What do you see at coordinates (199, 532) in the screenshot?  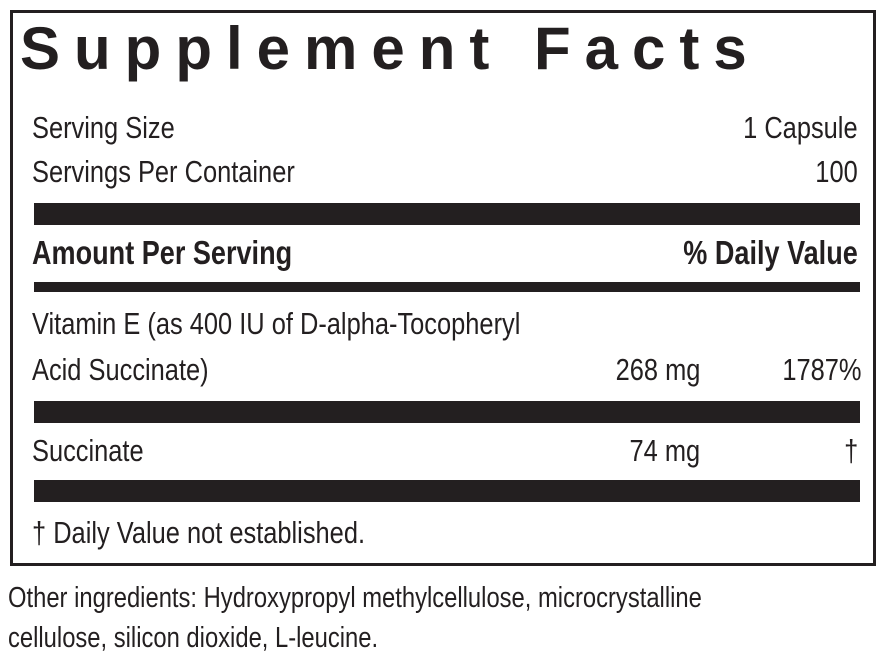 I see `footnote: † Daily Value not established.` at bounding box center [199, 532].